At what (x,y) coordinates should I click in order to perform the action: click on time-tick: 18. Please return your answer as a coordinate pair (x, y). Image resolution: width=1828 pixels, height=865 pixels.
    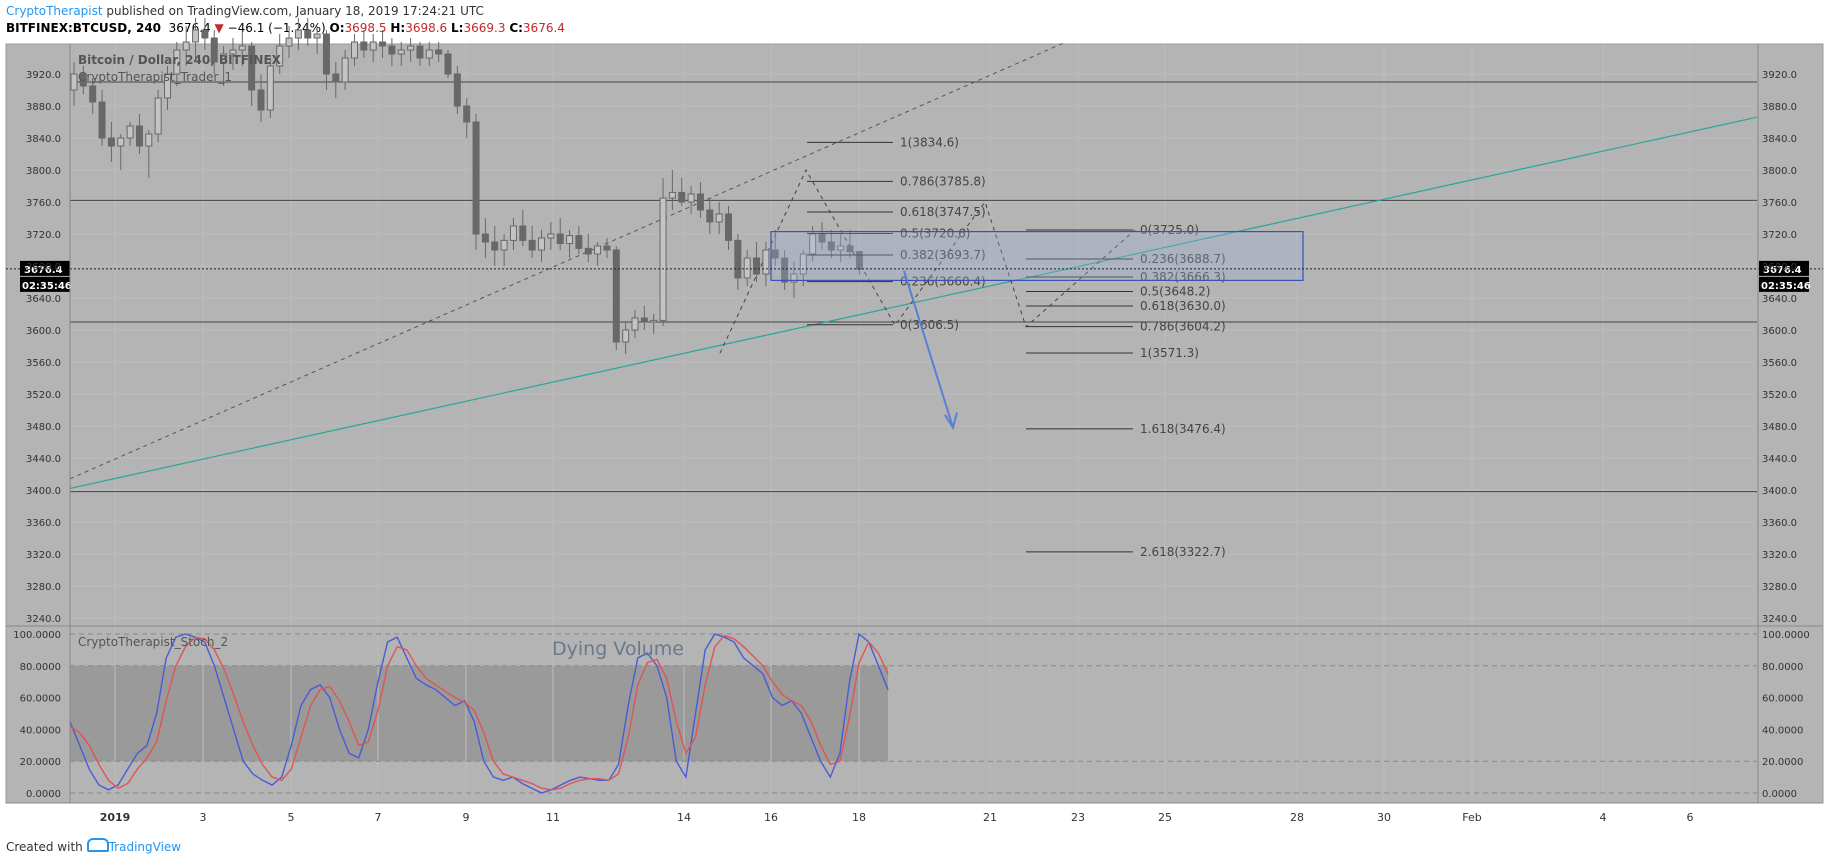
    Looking at the image, I should click on (859, 817).